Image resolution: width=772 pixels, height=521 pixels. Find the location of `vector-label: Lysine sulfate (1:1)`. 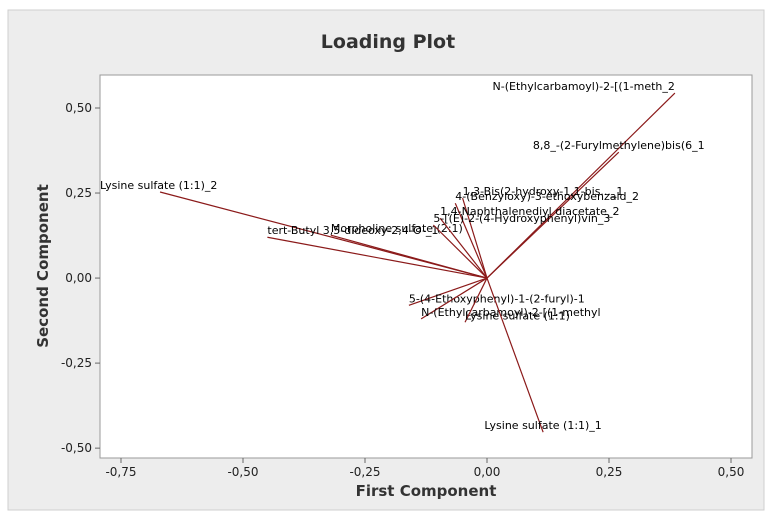

vector-label: Lysine sulfate (1:1) is located at coordinates (517, 315).